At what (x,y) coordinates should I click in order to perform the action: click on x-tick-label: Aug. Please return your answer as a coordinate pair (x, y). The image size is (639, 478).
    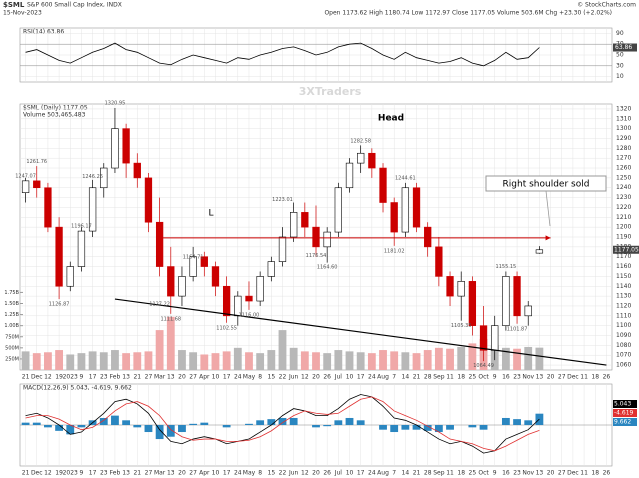
    Looking at the image, I should click on (383, 377).